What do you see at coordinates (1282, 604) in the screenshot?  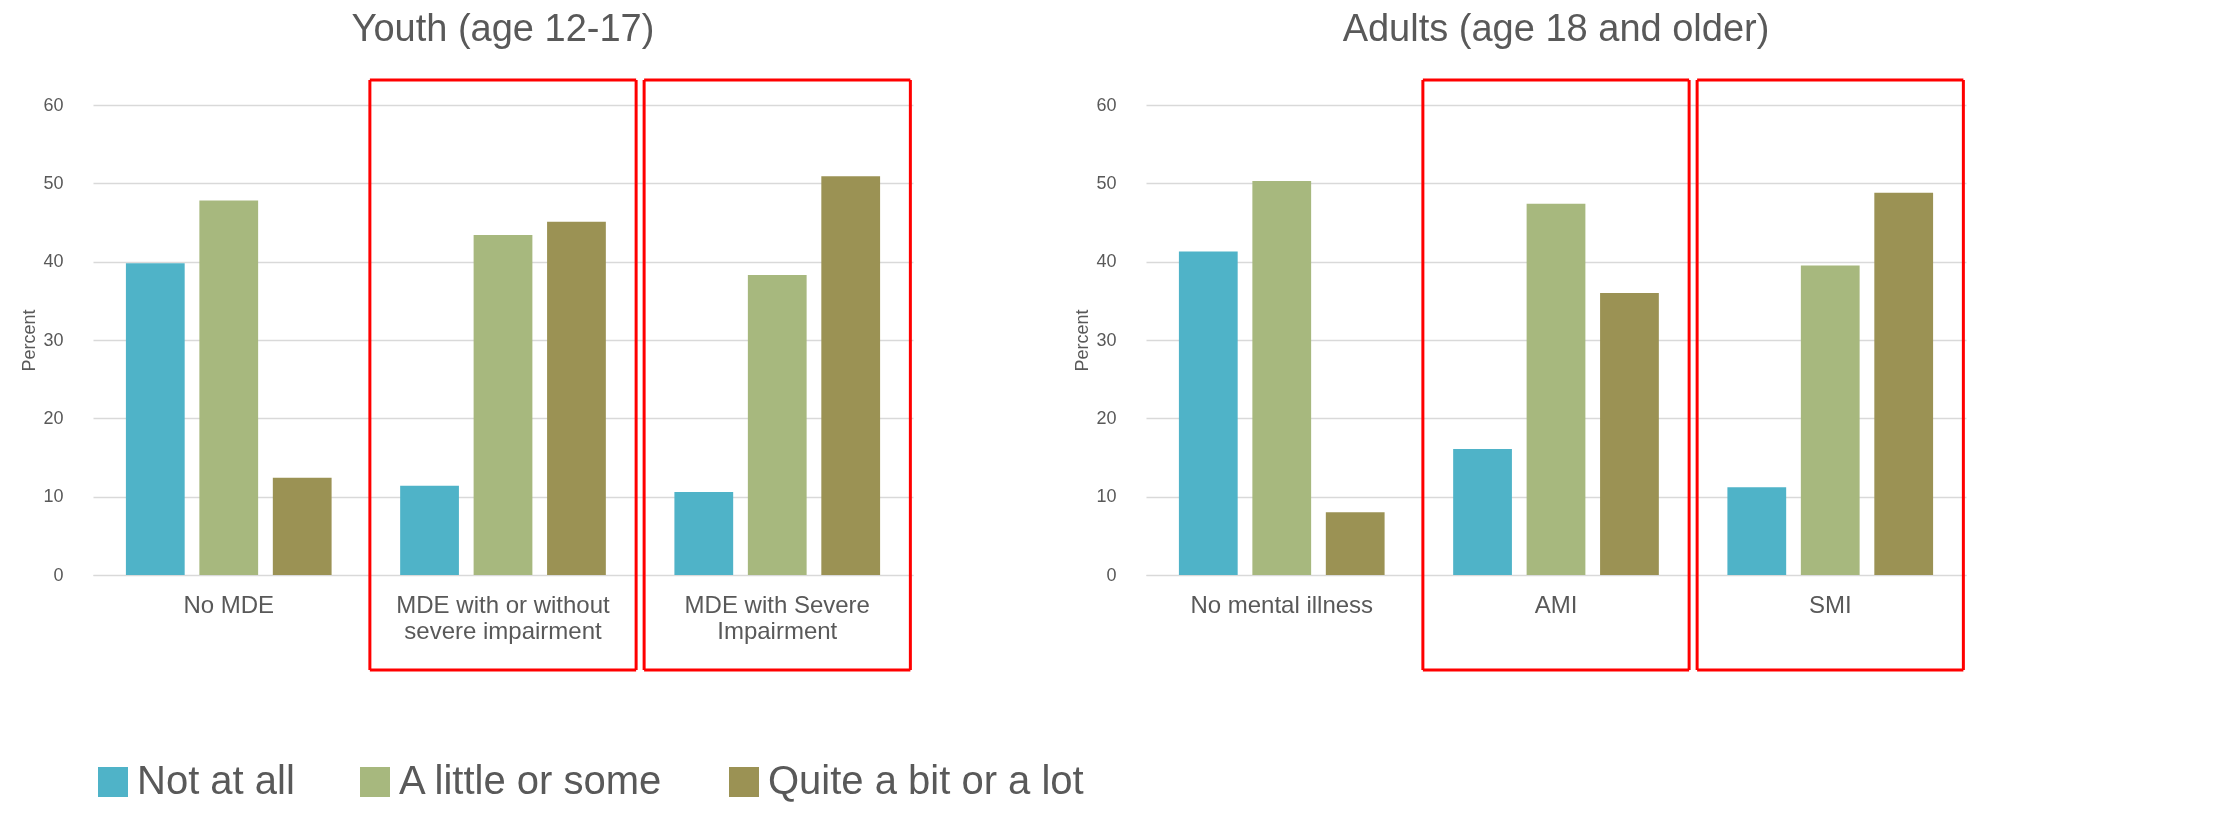 I see `x-tick-label: No mental illness` at bounding box center [1282, 604].